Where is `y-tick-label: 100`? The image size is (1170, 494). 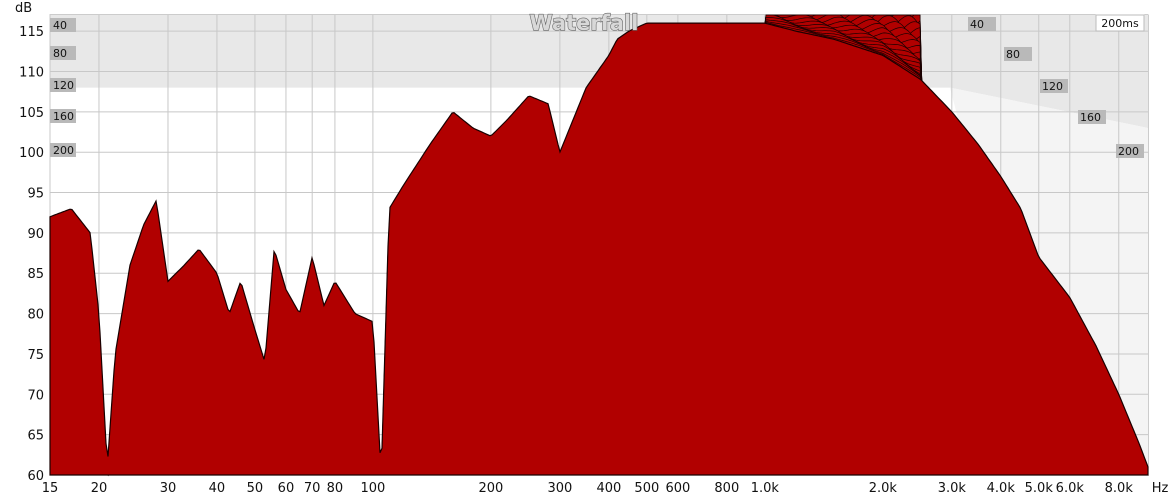
y-tick-label: 100 is located at coordinates (31, 153).